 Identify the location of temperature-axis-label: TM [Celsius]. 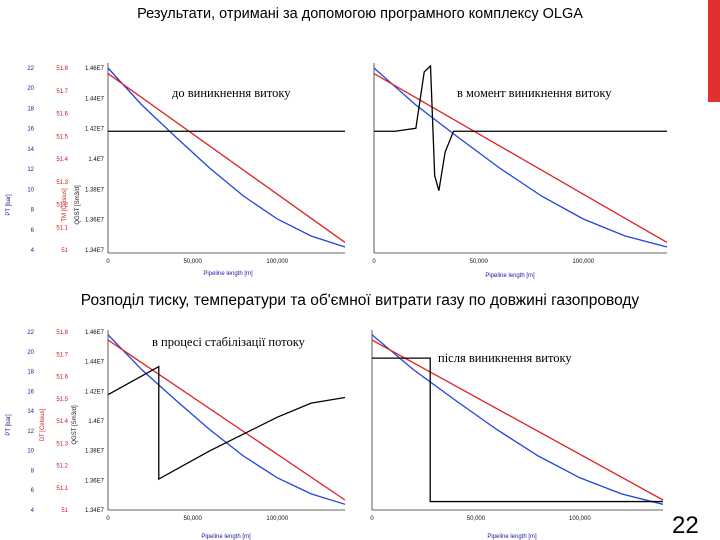
(65, 205).